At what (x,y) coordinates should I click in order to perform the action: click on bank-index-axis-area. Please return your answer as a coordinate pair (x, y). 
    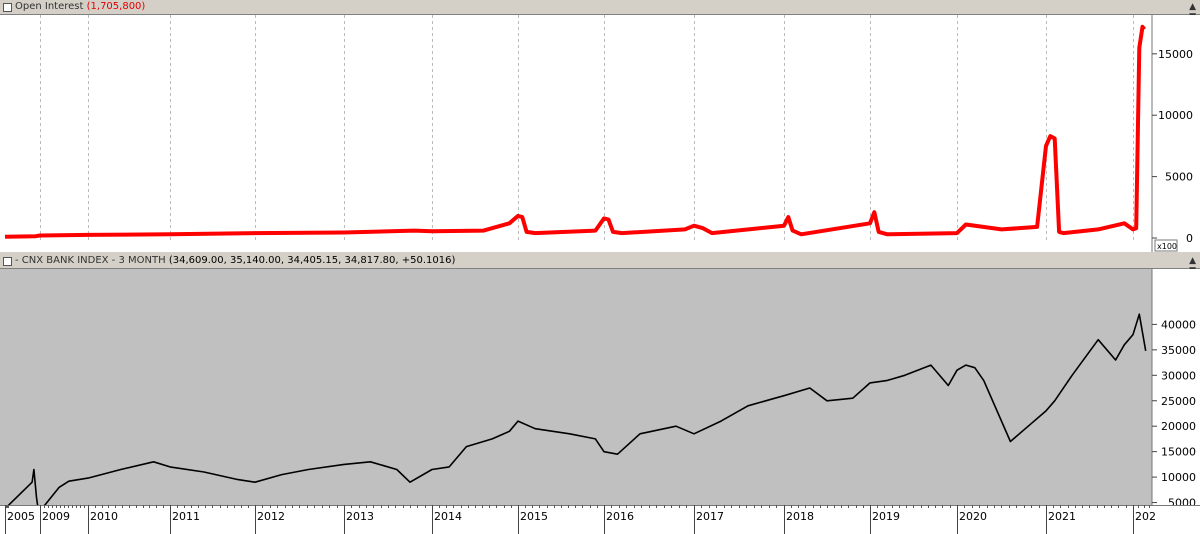
    Looking at the image, I should click on (1176, 387).